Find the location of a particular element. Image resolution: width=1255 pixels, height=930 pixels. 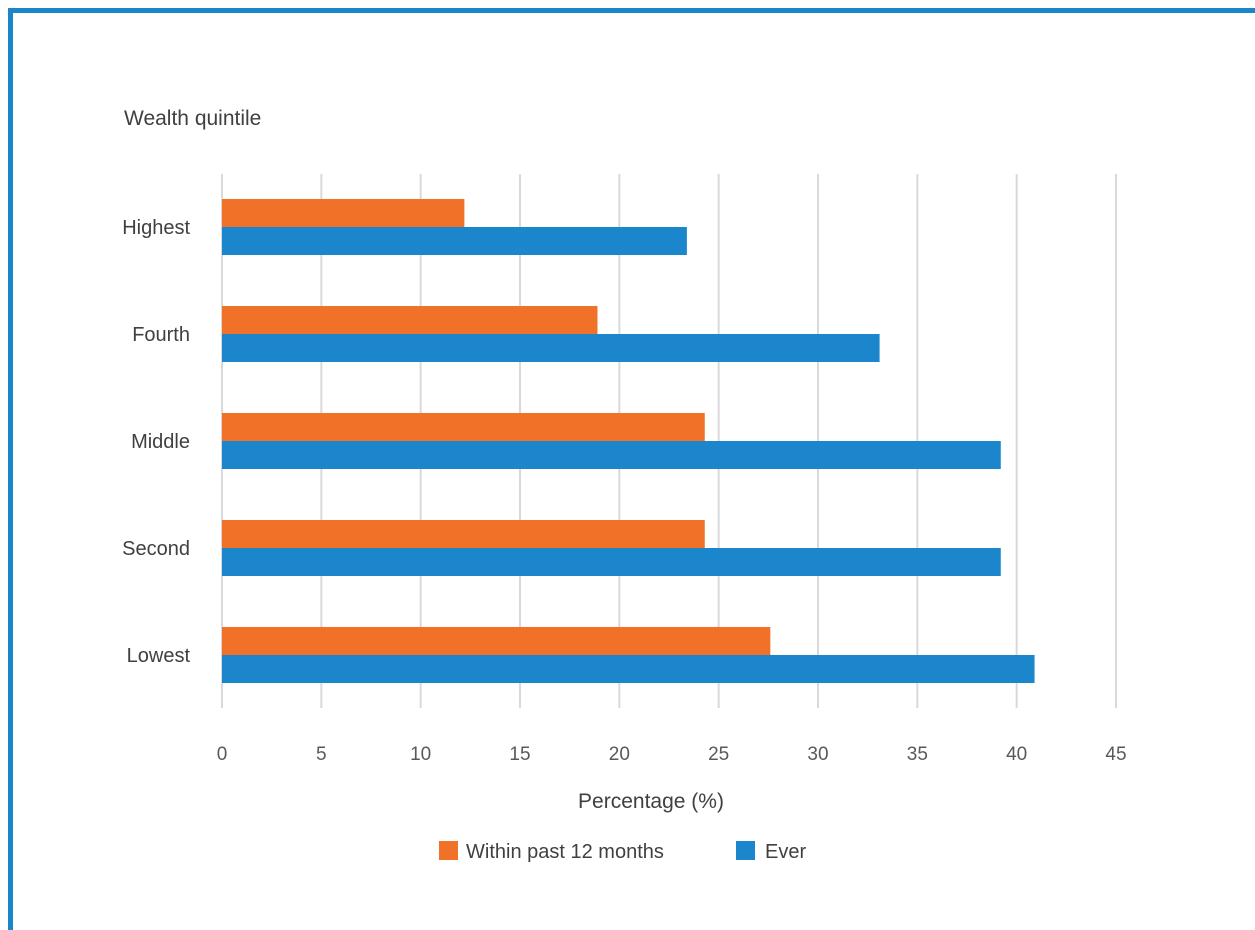

bar-ever-highest is located at coordinates (454, 241).